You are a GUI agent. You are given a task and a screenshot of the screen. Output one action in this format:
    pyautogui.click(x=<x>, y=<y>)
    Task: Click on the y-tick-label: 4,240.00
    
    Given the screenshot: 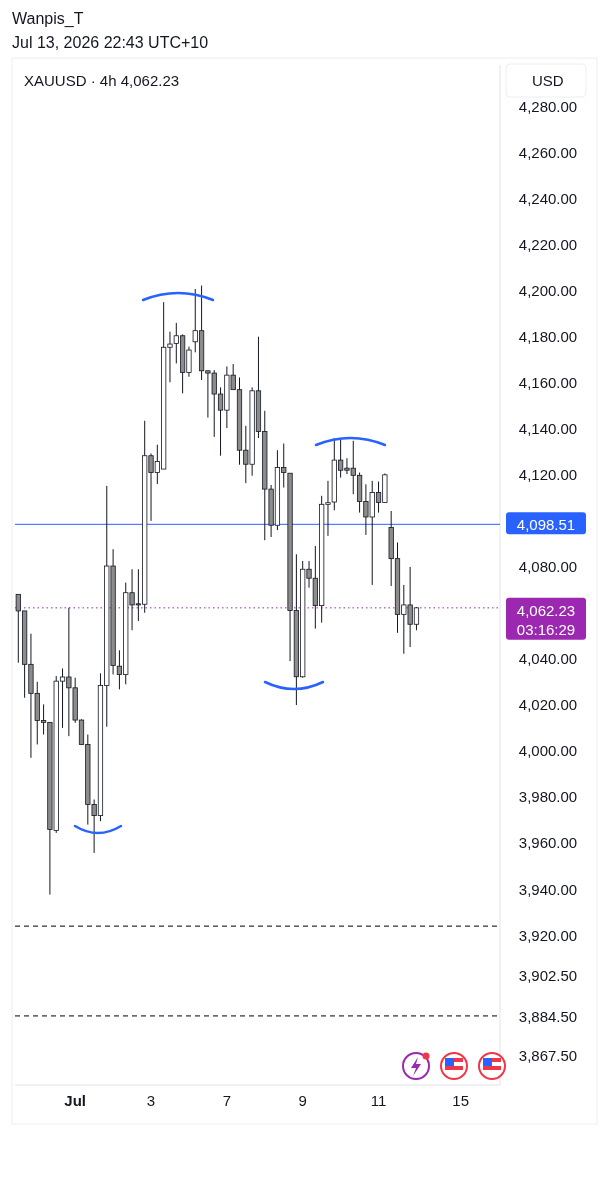 What is the action you would take?
    pyautogui.click(x=548, y=198)
    